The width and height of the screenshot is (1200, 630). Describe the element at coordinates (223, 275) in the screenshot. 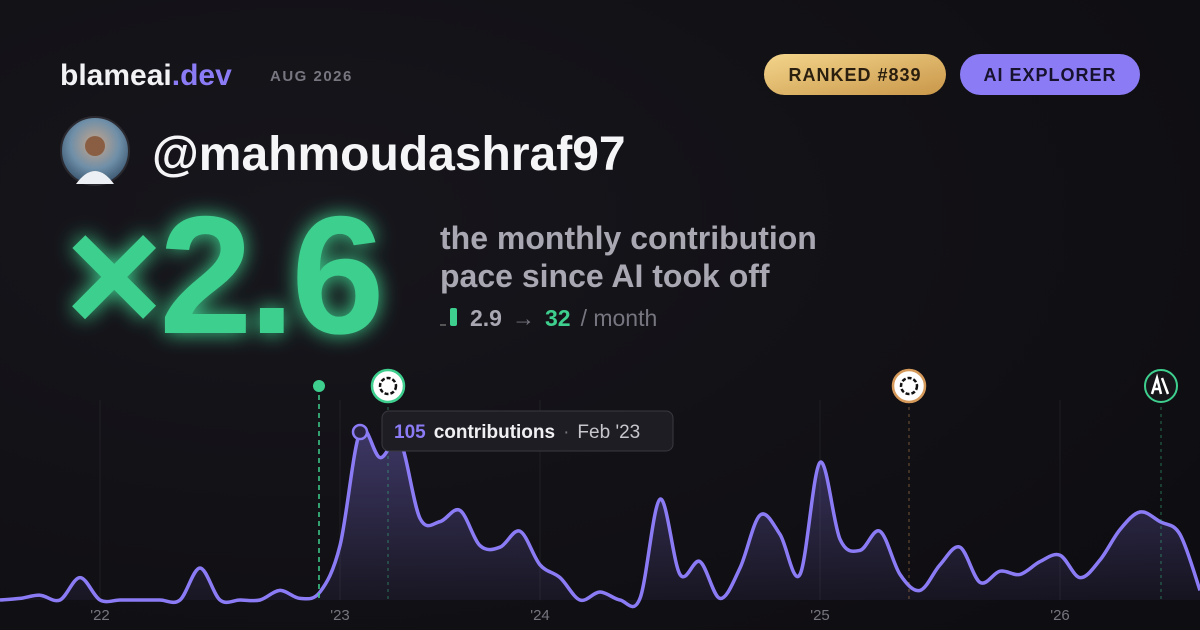

I see `multiplier: ×2.6` at that location.